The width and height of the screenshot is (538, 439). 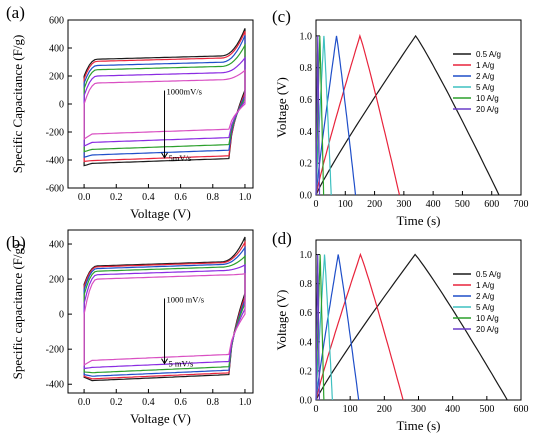 I want to click on scan-rate-bottom-label: 5mV/s, so click(x=180, y=158).